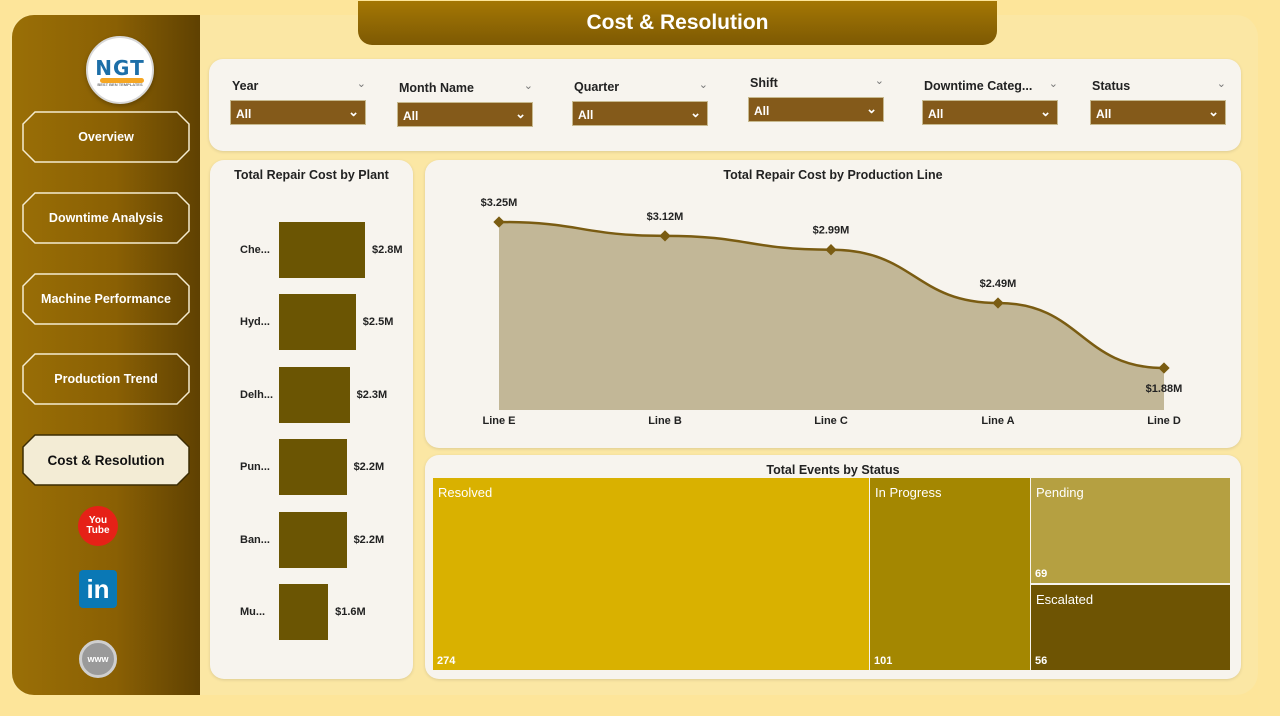 The width and height of the screenshot is (1280, 716). What do you see at coordinates (665, 217) in the screenshot?
I see `line-data-label: $3.12M` at bounding box center [665, 217].